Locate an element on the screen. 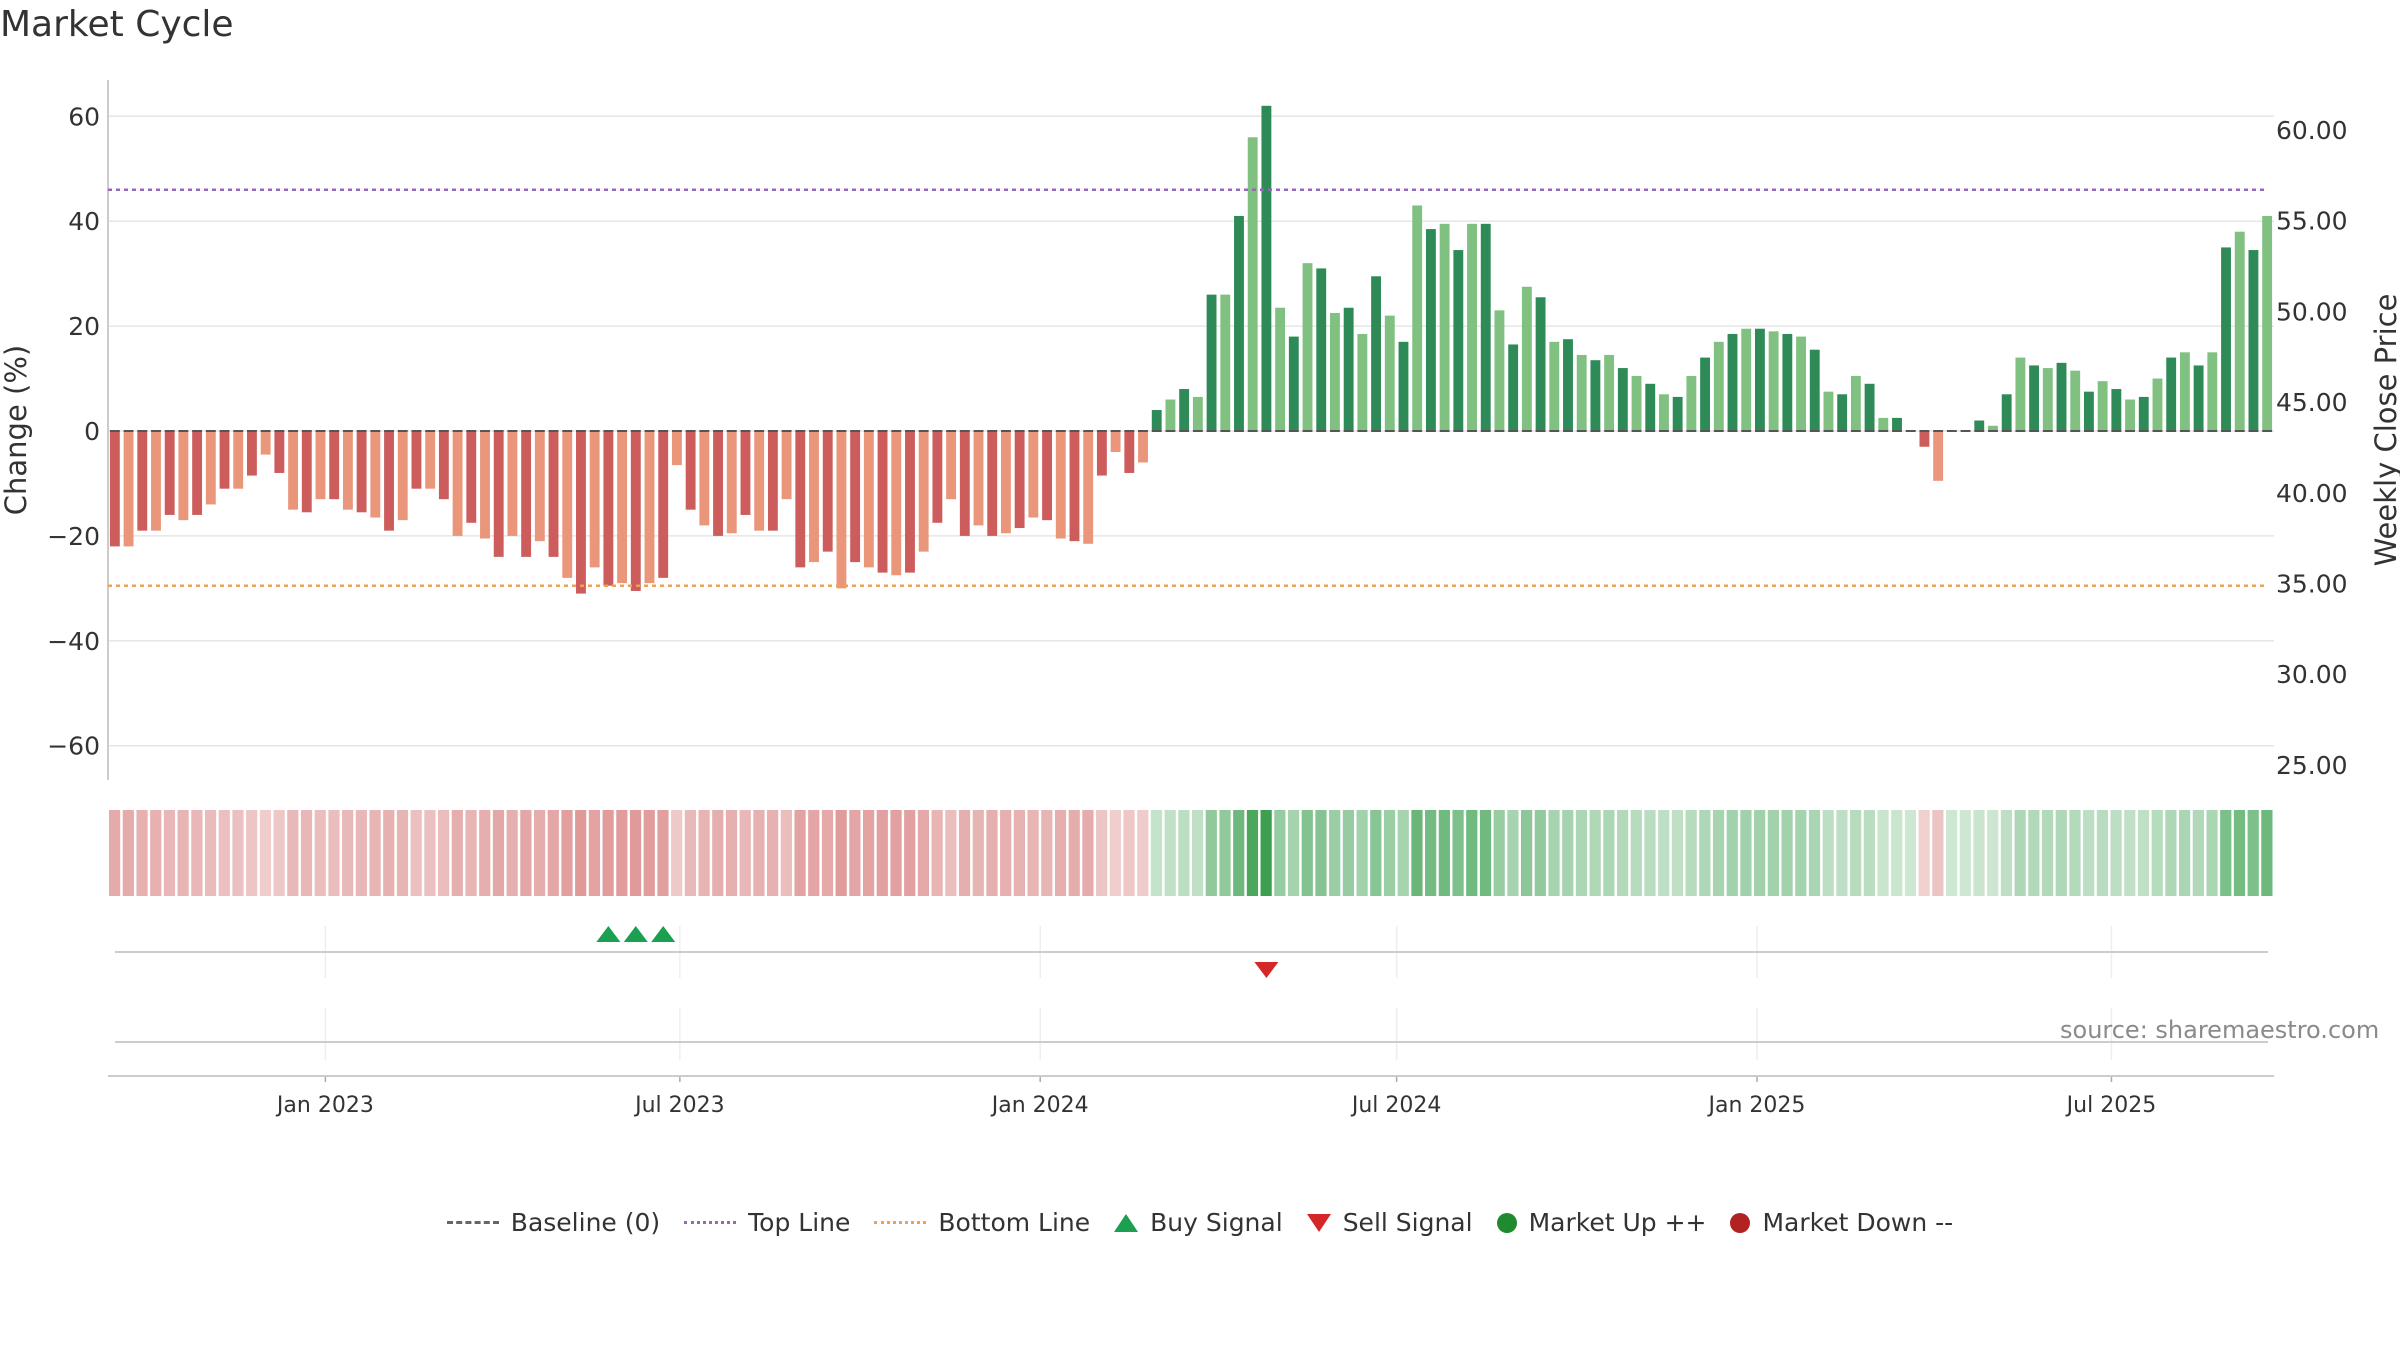 The image size is (2400, 1350). legend-item-sell-signal: Sell Signal is located at coordinates (1389, 1222).